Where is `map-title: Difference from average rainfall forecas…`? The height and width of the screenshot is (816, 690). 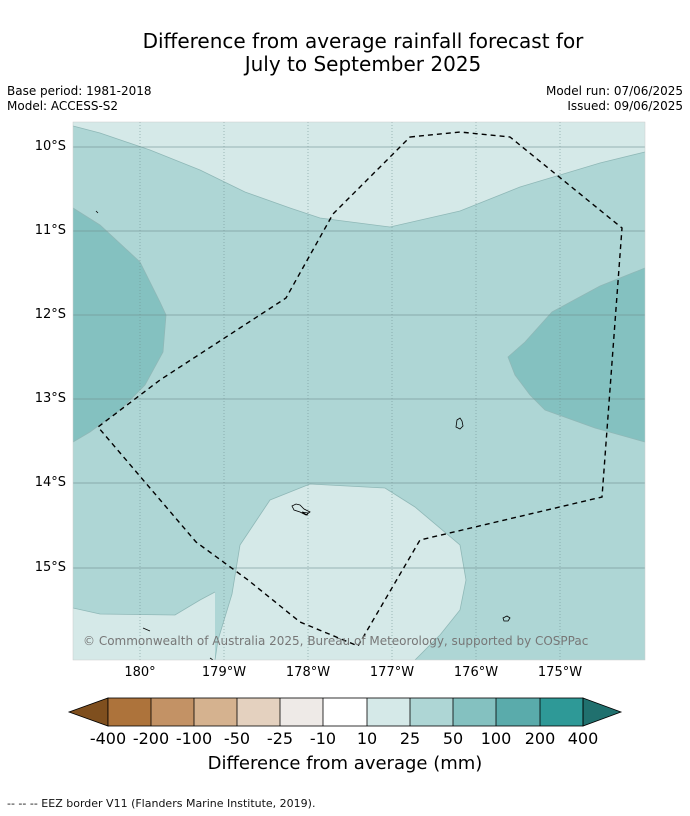 map-title: Difference from average rainfall forecas… is located at coordinates (345, 53).